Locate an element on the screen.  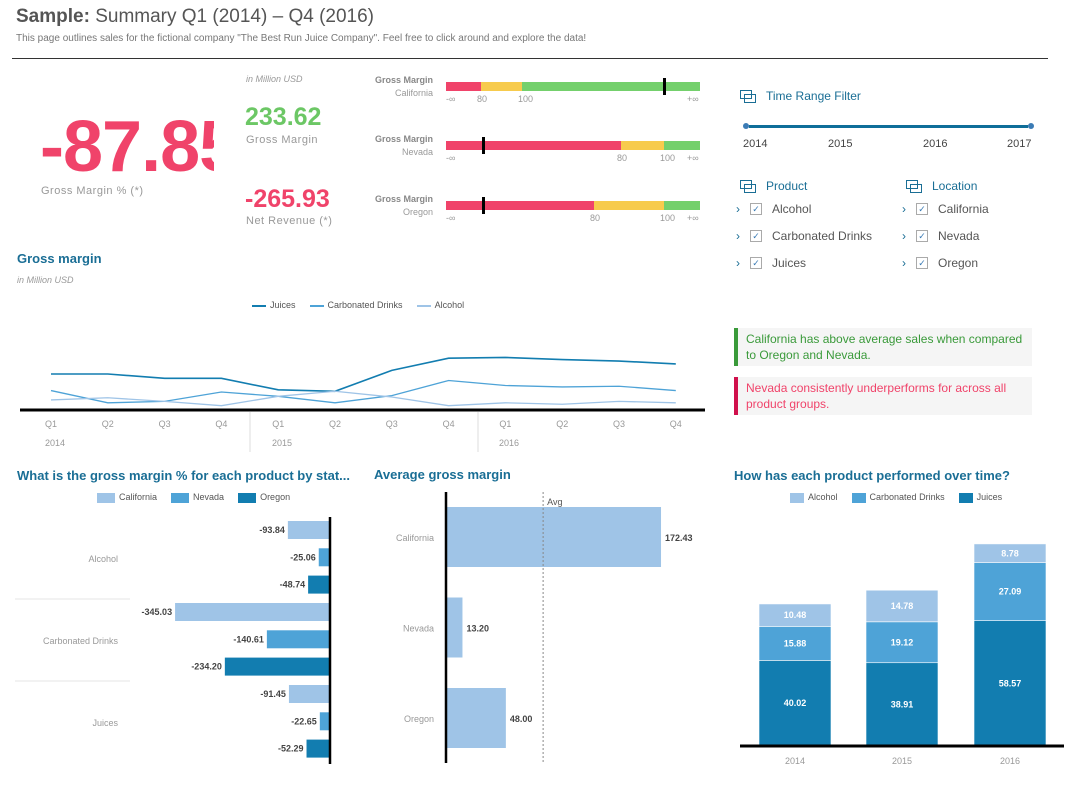
legend-item-nevada: Nevada is located at coordinates (197, 497).